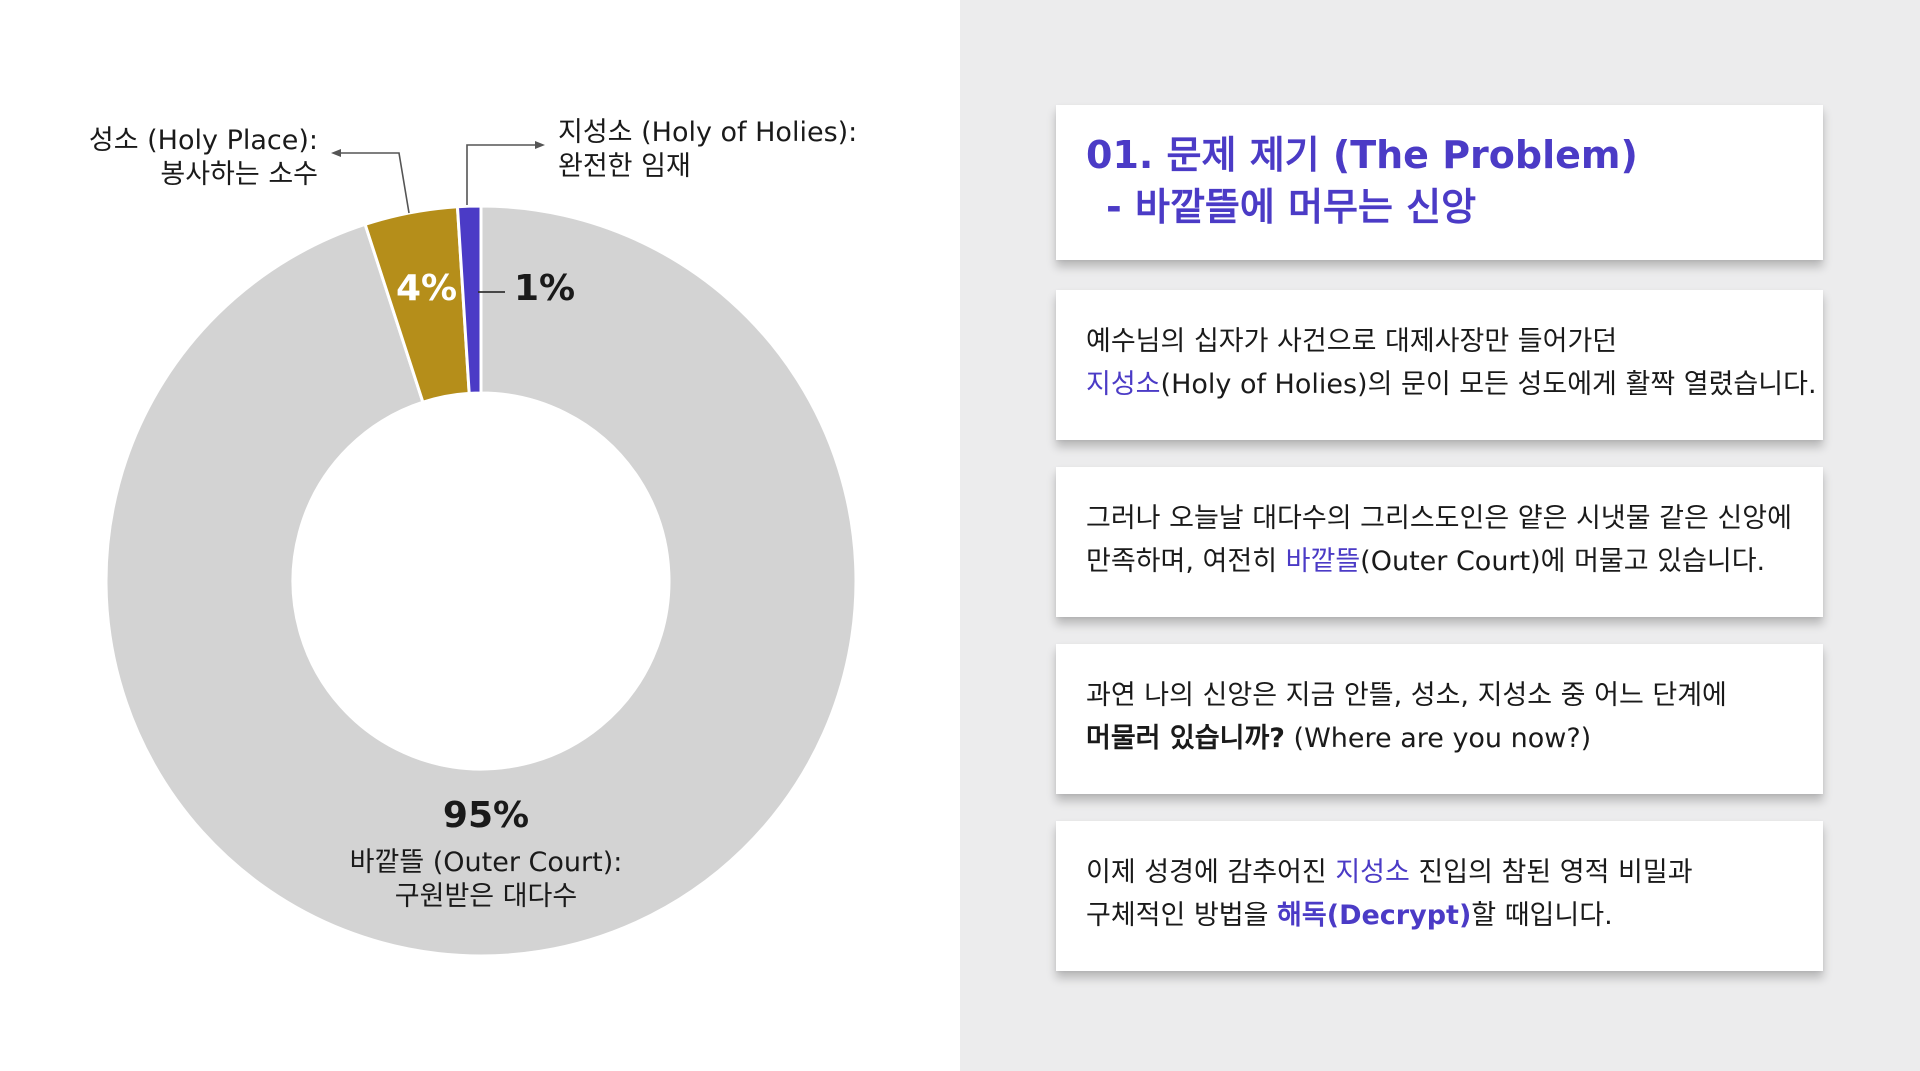 This screenshot has height=1071, width=1920. Describe the element at coordinates (1123, 384) in the screenshot. I see `card1-highlight: 지성소` at that location.